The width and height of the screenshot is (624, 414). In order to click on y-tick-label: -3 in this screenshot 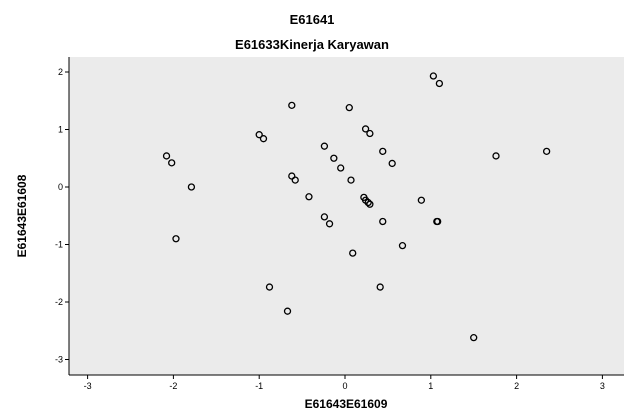, I will do `click(59, 360)`.